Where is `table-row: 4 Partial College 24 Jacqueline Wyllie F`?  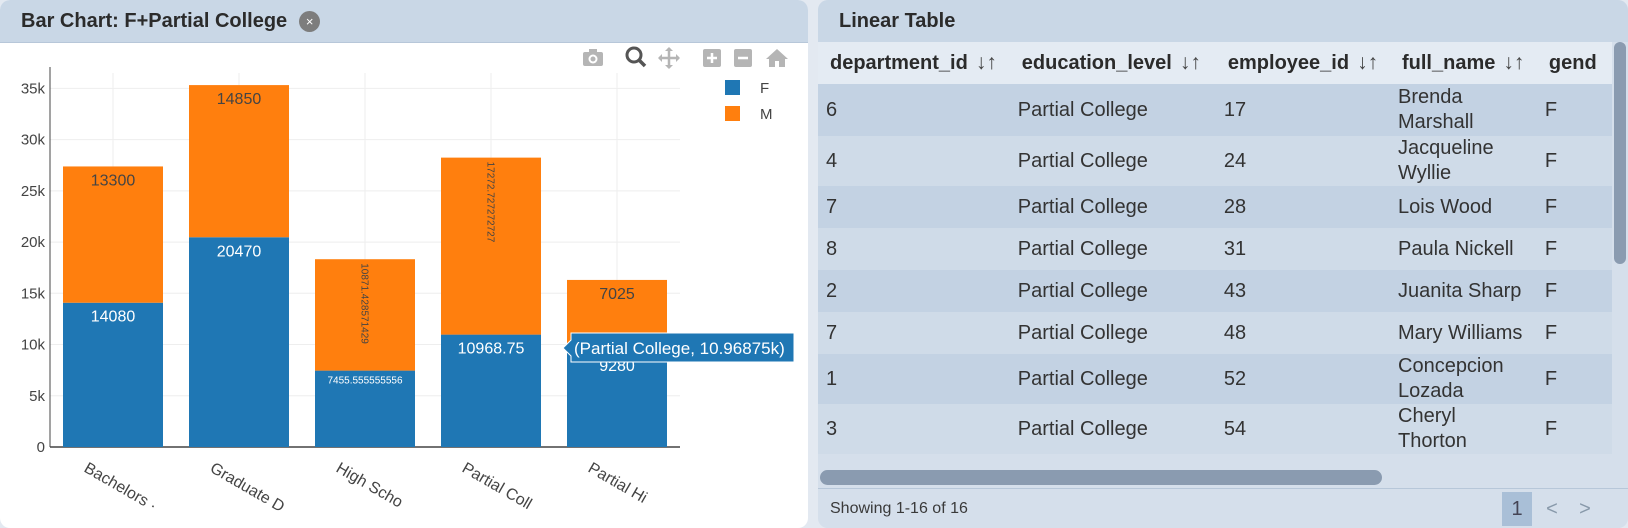
table-row: 4 Partial College 24 Jacqueline Wyllie F is located at coordinates (1215, 161).